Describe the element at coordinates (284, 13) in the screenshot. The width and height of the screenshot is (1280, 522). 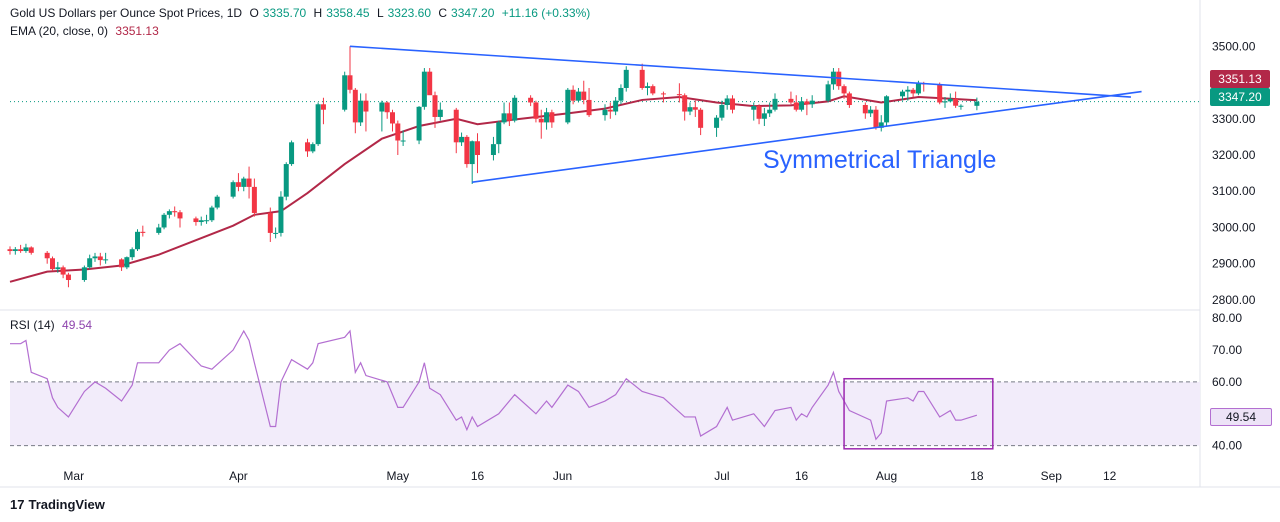
I see `open-value: 3335.70` at that location.